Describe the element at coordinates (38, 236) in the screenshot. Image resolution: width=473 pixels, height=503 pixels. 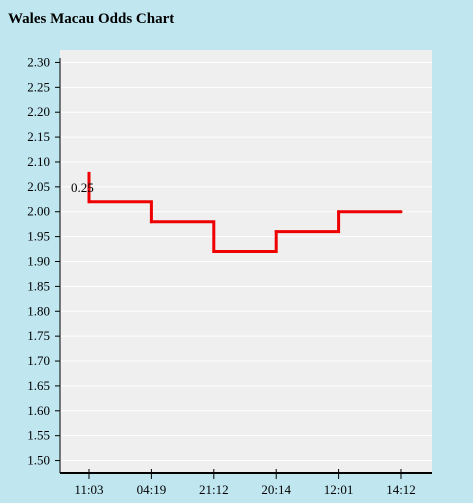
I see `y-tick-label: 1.95` at that location.